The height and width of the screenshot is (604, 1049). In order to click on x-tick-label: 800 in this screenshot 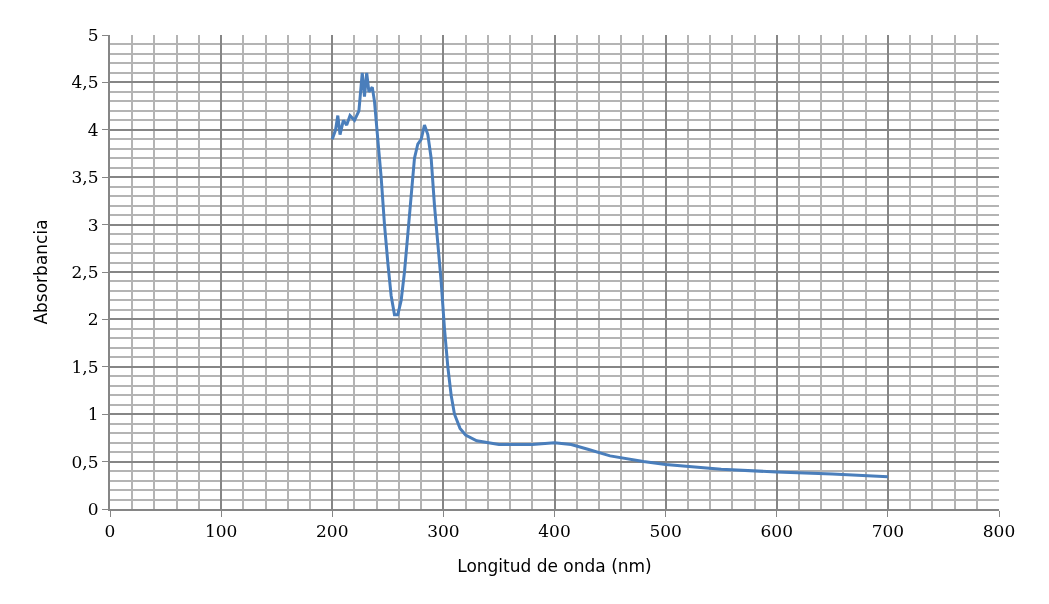, I will do `click(999, 531)`.